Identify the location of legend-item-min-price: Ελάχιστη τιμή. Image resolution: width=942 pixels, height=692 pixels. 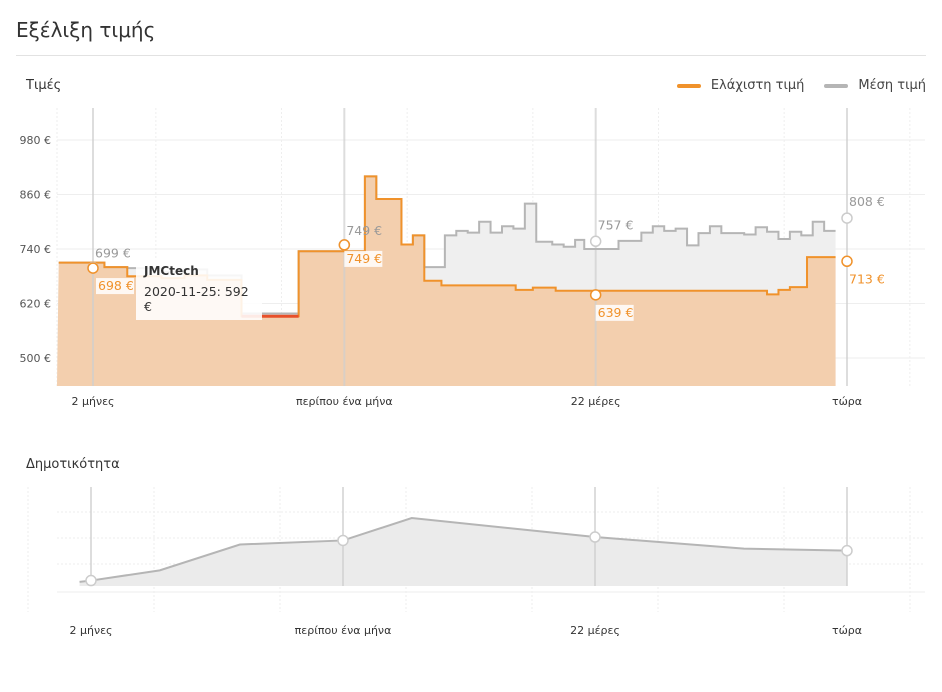
(740, 85).